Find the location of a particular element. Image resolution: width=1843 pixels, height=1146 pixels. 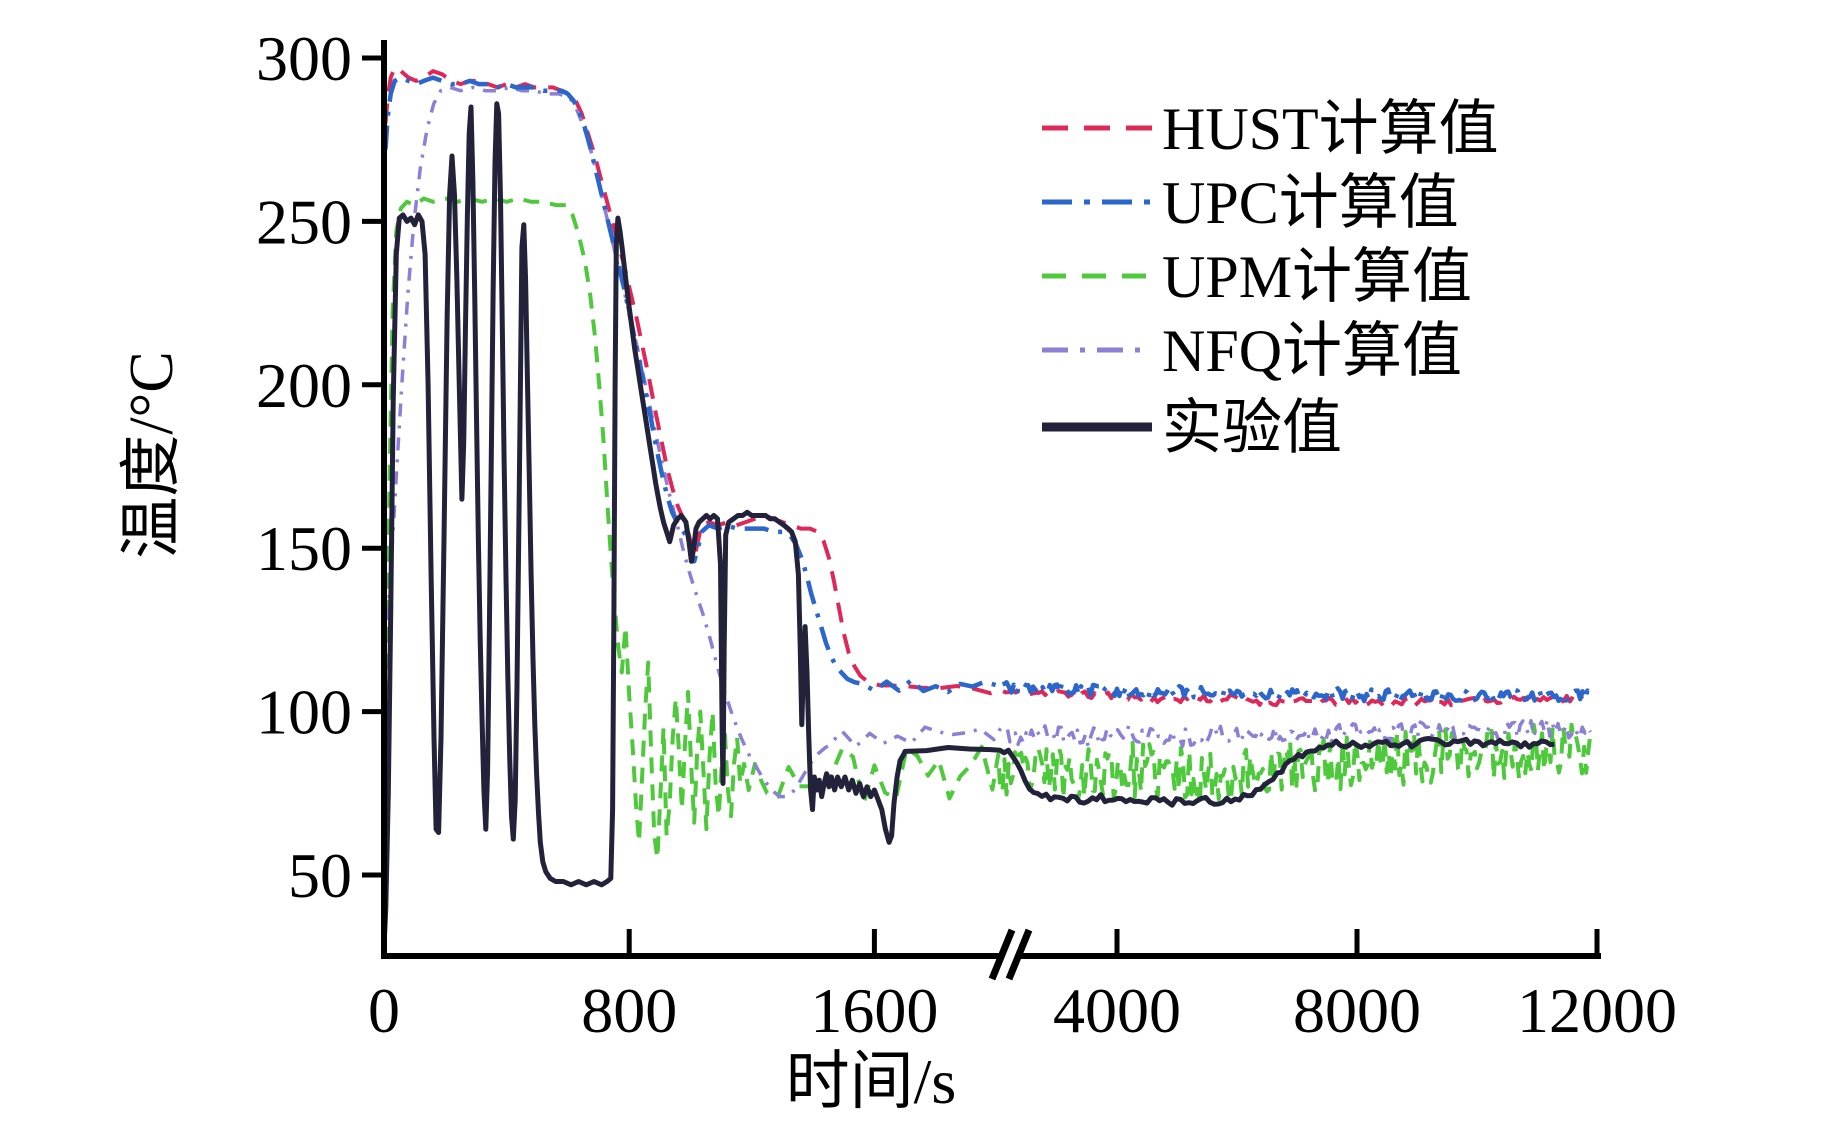

x-axis-ticks: 0 800 1600 4000 8000 12000 is located at coordinates (1022, 987).